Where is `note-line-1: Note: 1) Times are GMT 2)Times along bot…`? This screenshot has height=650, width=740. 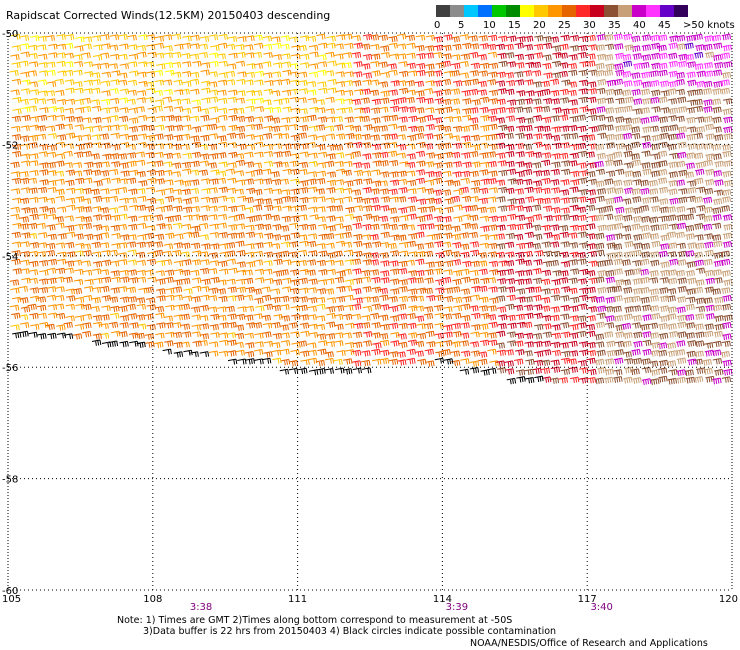 note-line-1: Note: 1) Times are GMT 2)Times along bot… is located at coordinates (315, 620).